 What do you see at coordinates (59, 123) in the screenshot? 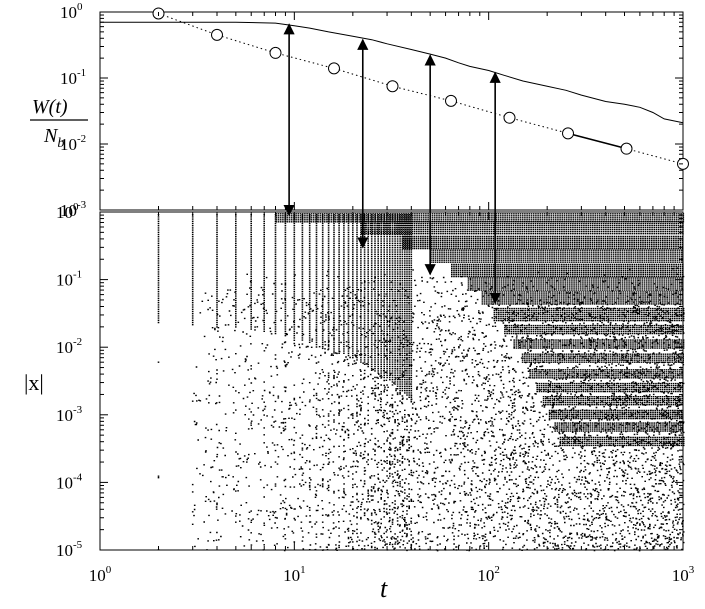
I see `top-y-axis-label: W(t) Nb` at bounding box center [59, 123].